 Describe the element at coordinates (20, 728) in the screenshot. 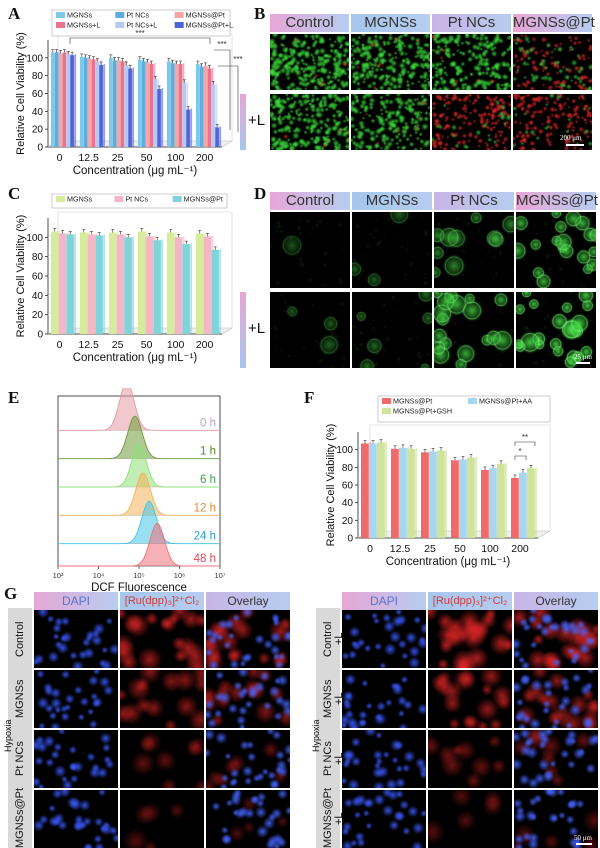

I see `row-label-strip` at that location.